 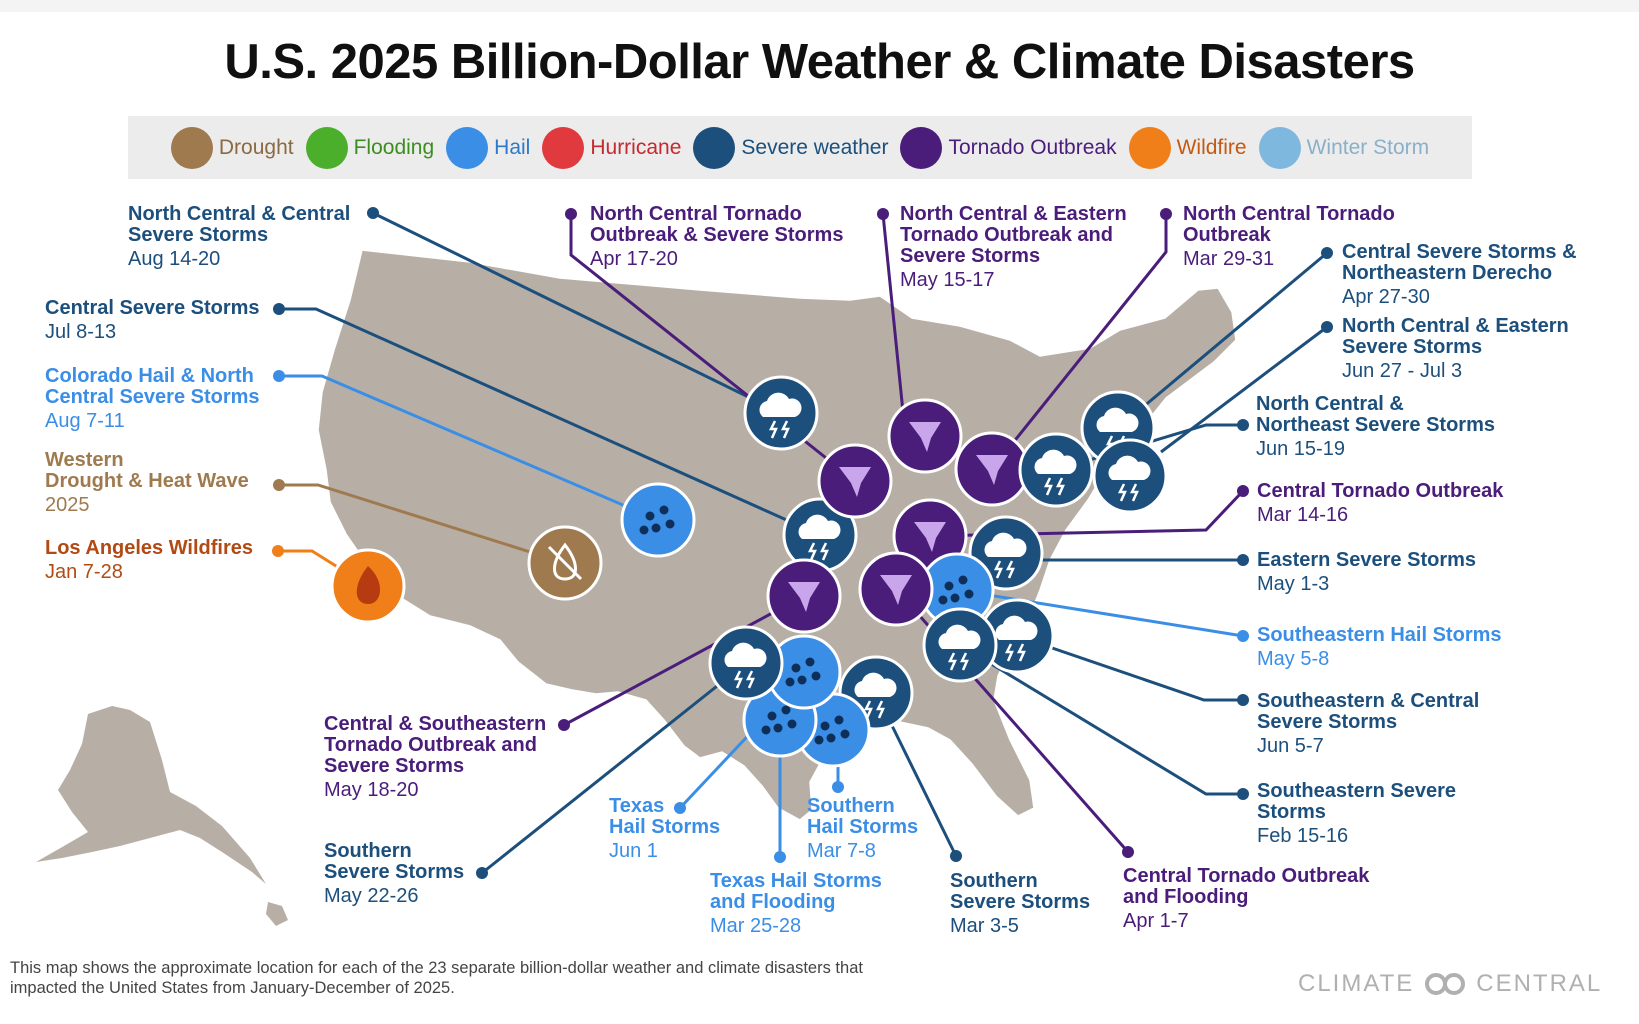 I want to click on legend-item-hail: Hail, so click(x=488, y=147).